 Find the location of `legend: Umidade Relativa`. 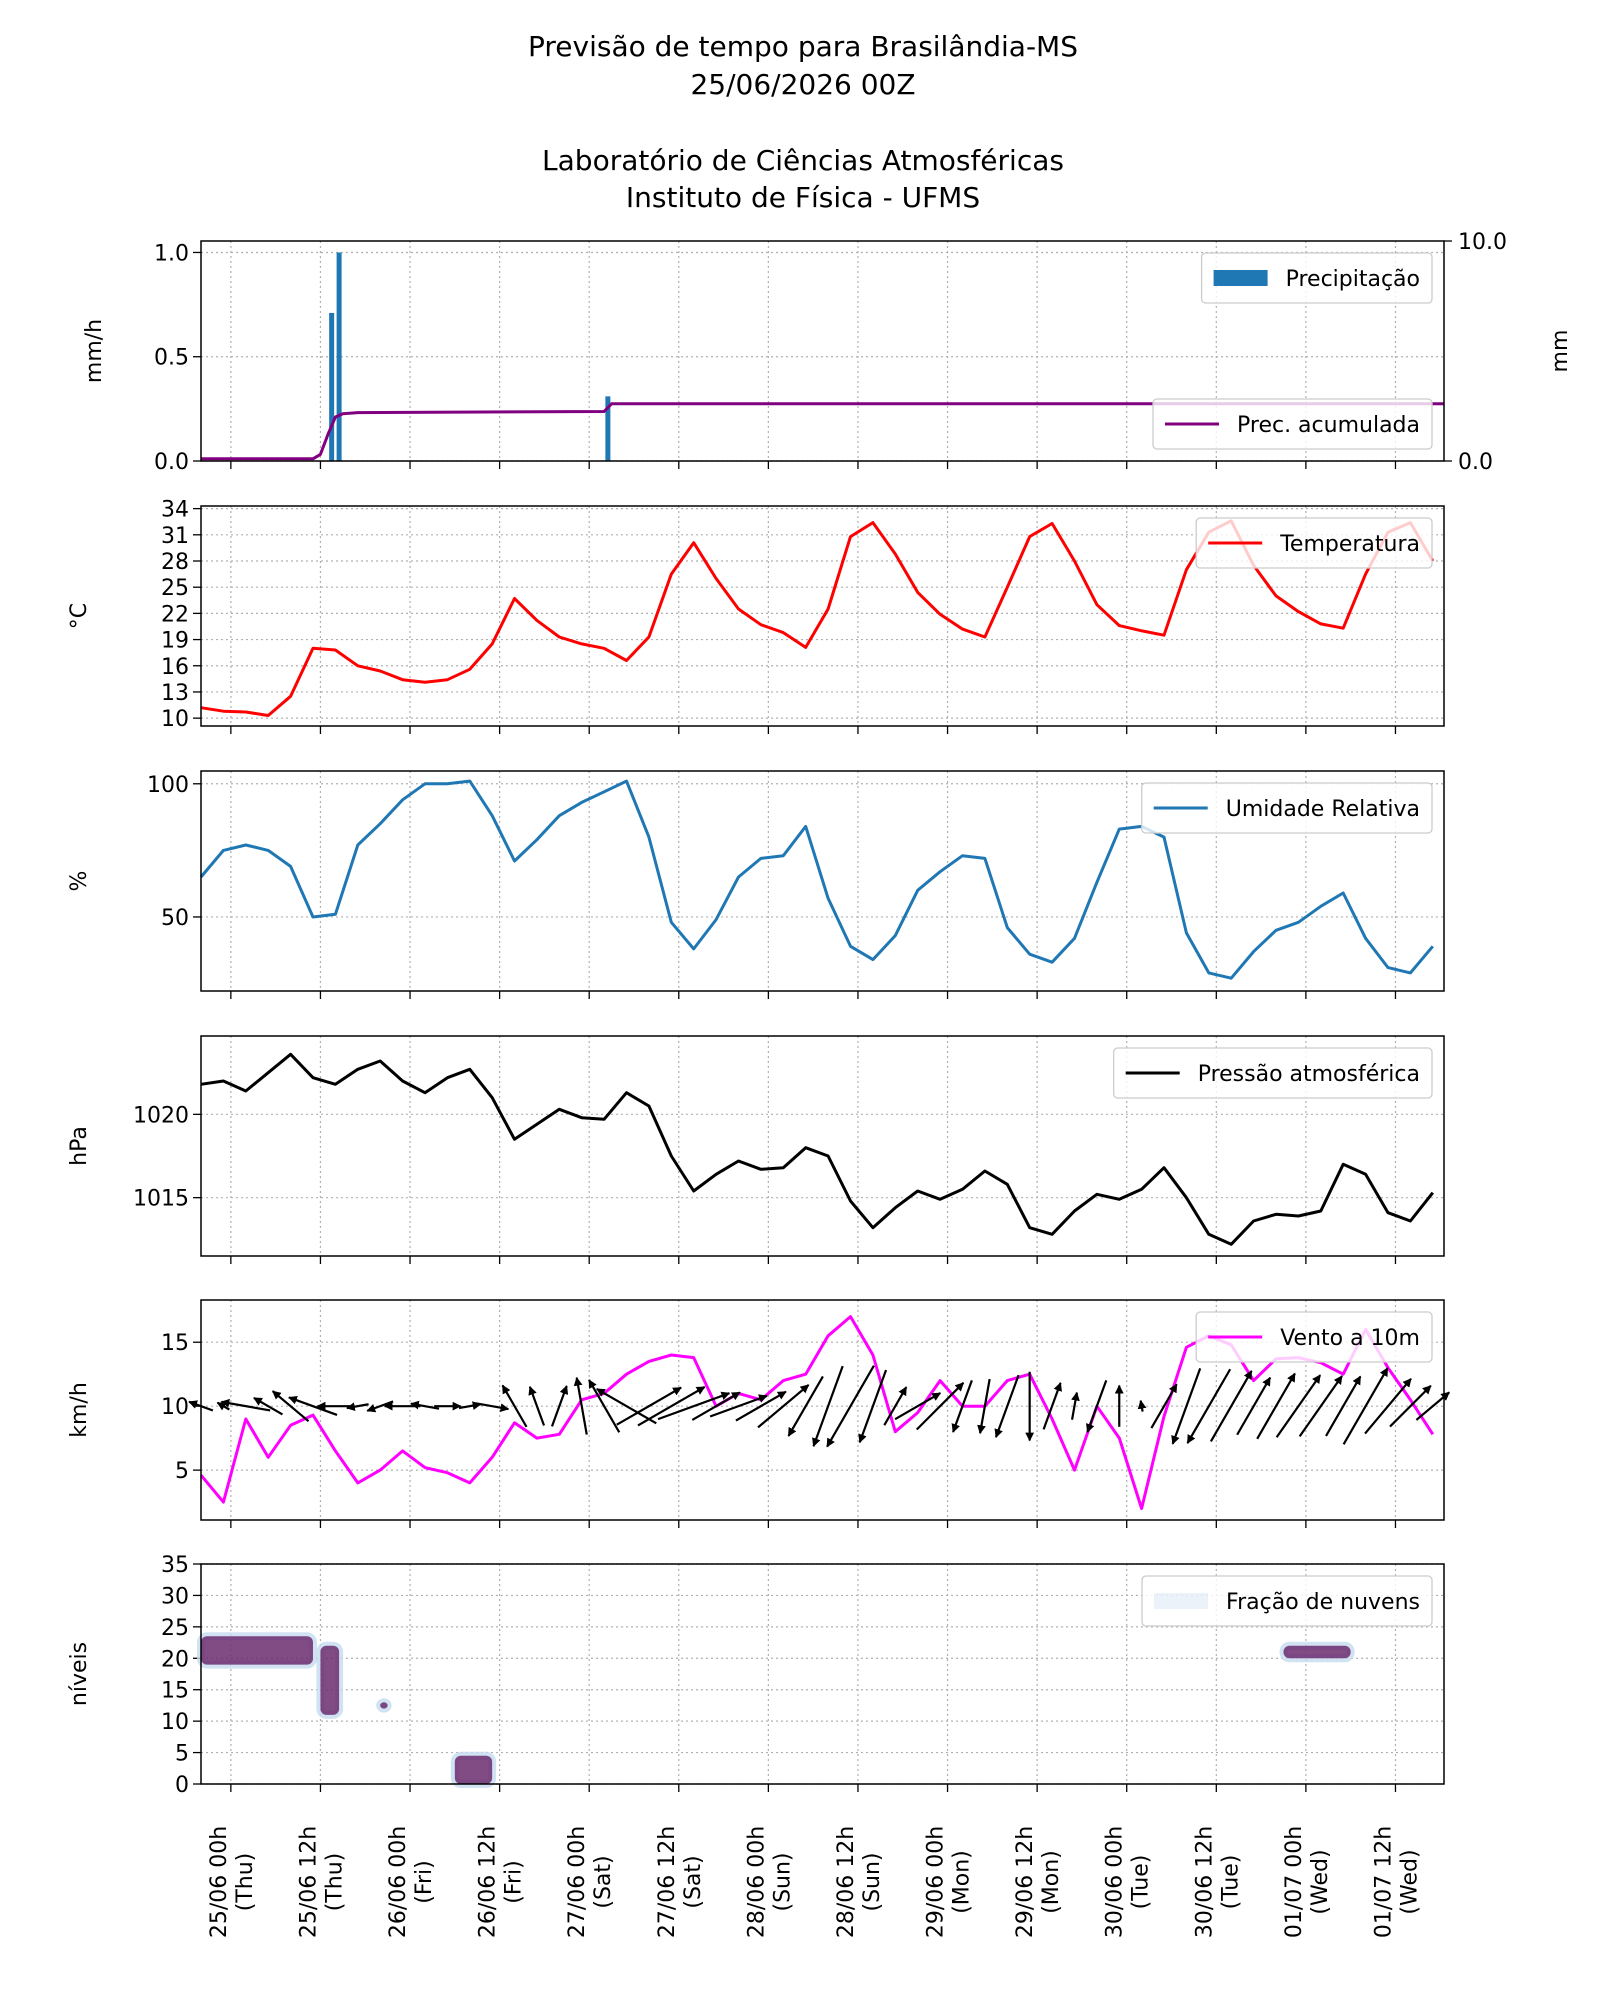

legend: Umidade Relativa is located at coordinates (1287, 808).